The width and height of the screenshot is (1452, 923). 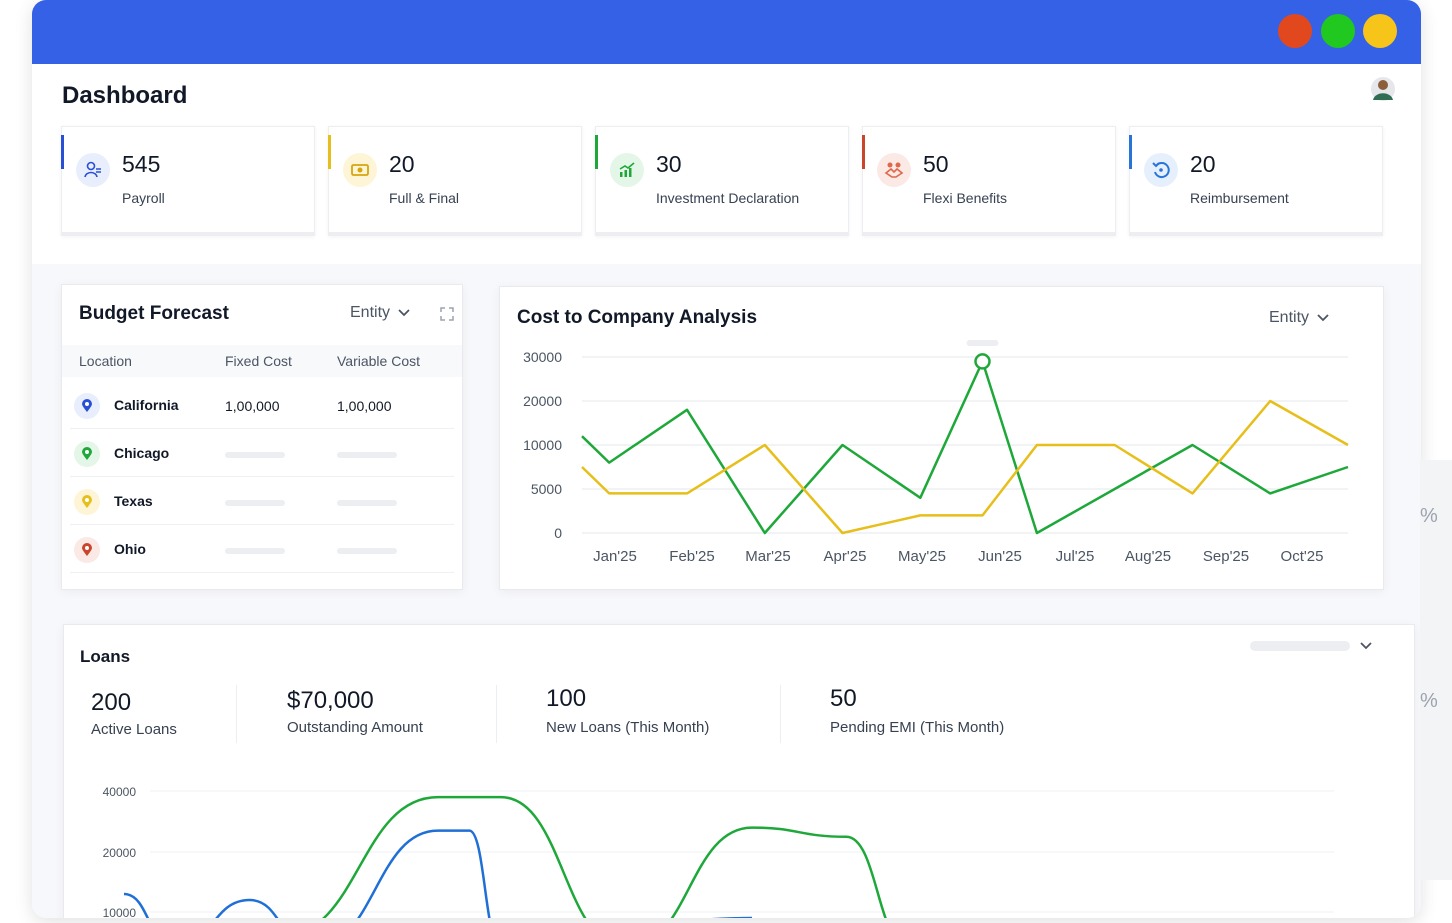 I want to click on stat-value: 50, so click(x=936, y=164).